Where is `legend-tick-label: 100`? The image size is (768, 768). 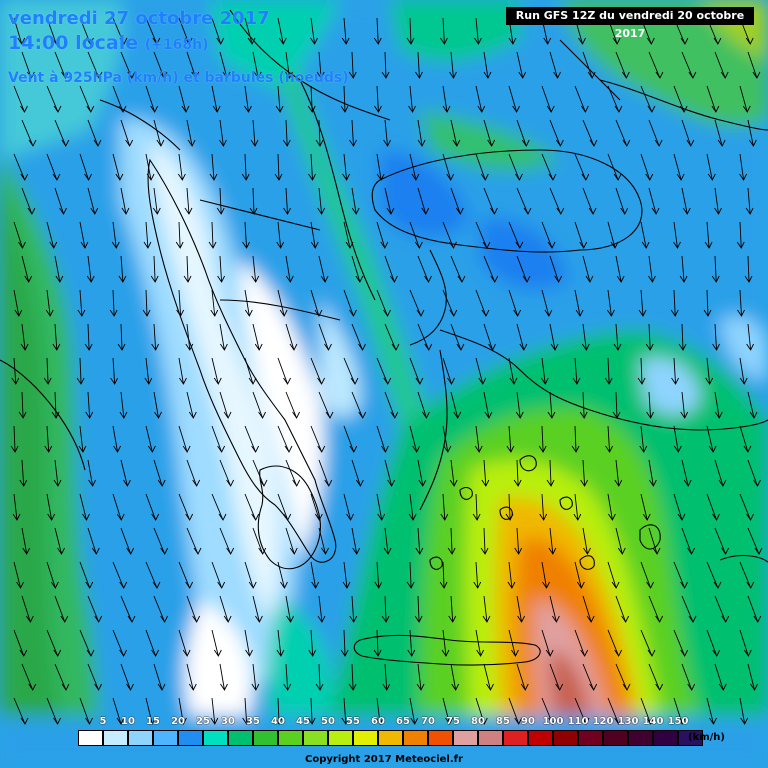
legend-tick-label: 100 is located at coordinates (553, 721).